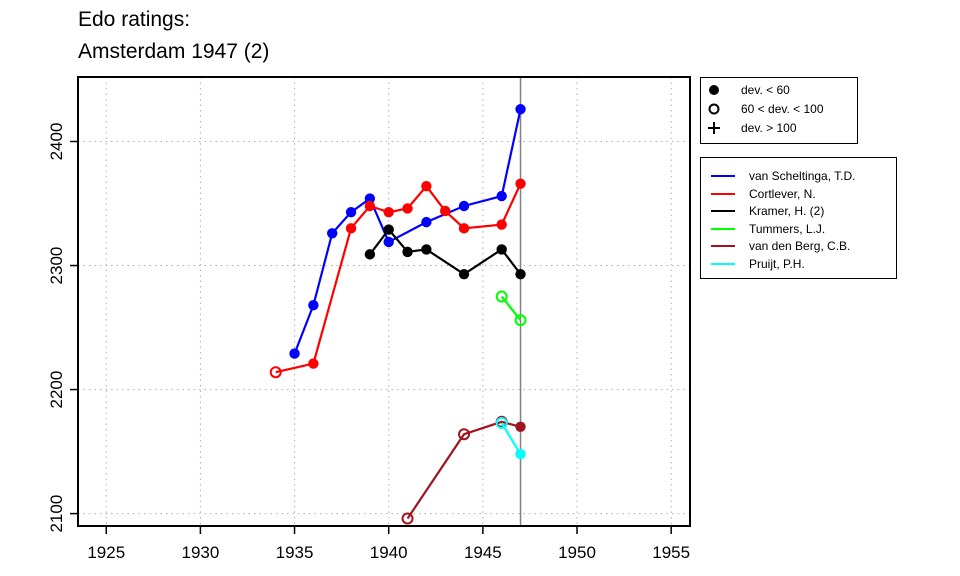 The height and width of the screenshot is (576, 960). I want to click on y-tick-label: 2200, so click(56, 390).